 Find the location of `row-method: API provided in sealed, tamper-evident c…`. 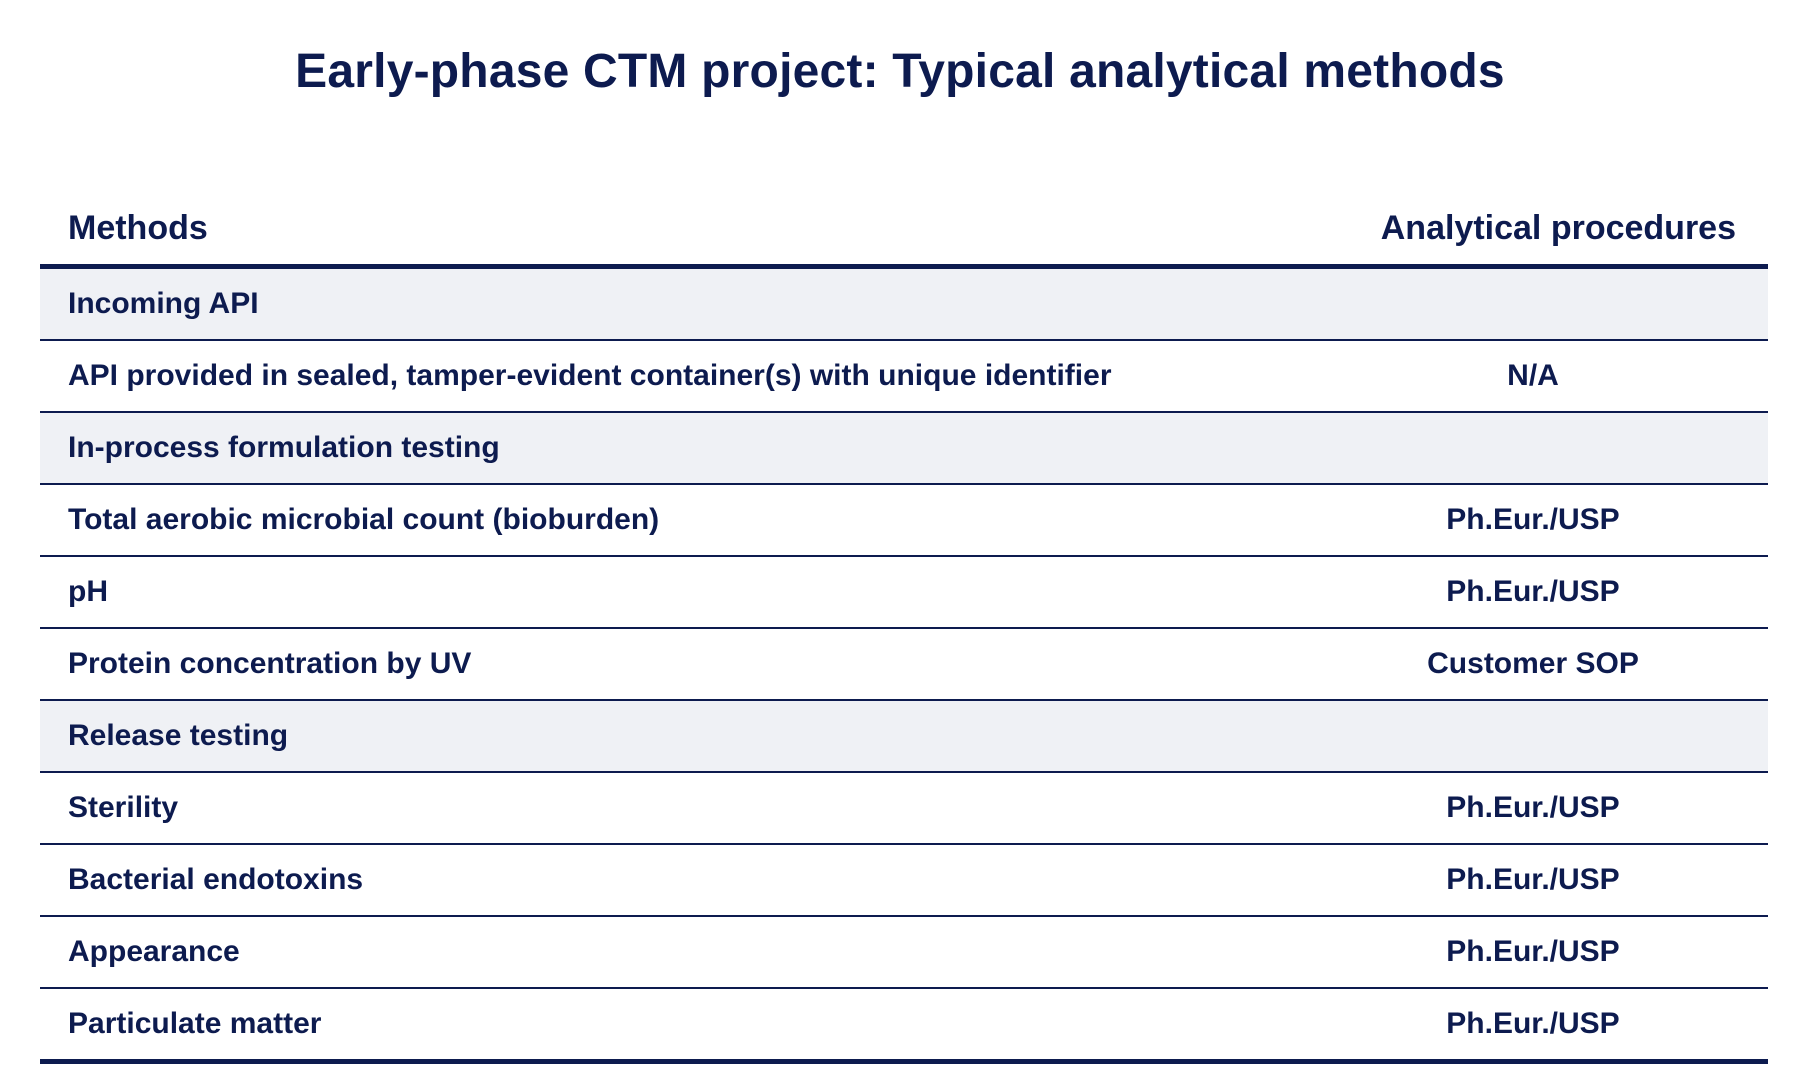

row-method: API provided in sealed, tamper-evident c… is located at coordinates (590, 375).